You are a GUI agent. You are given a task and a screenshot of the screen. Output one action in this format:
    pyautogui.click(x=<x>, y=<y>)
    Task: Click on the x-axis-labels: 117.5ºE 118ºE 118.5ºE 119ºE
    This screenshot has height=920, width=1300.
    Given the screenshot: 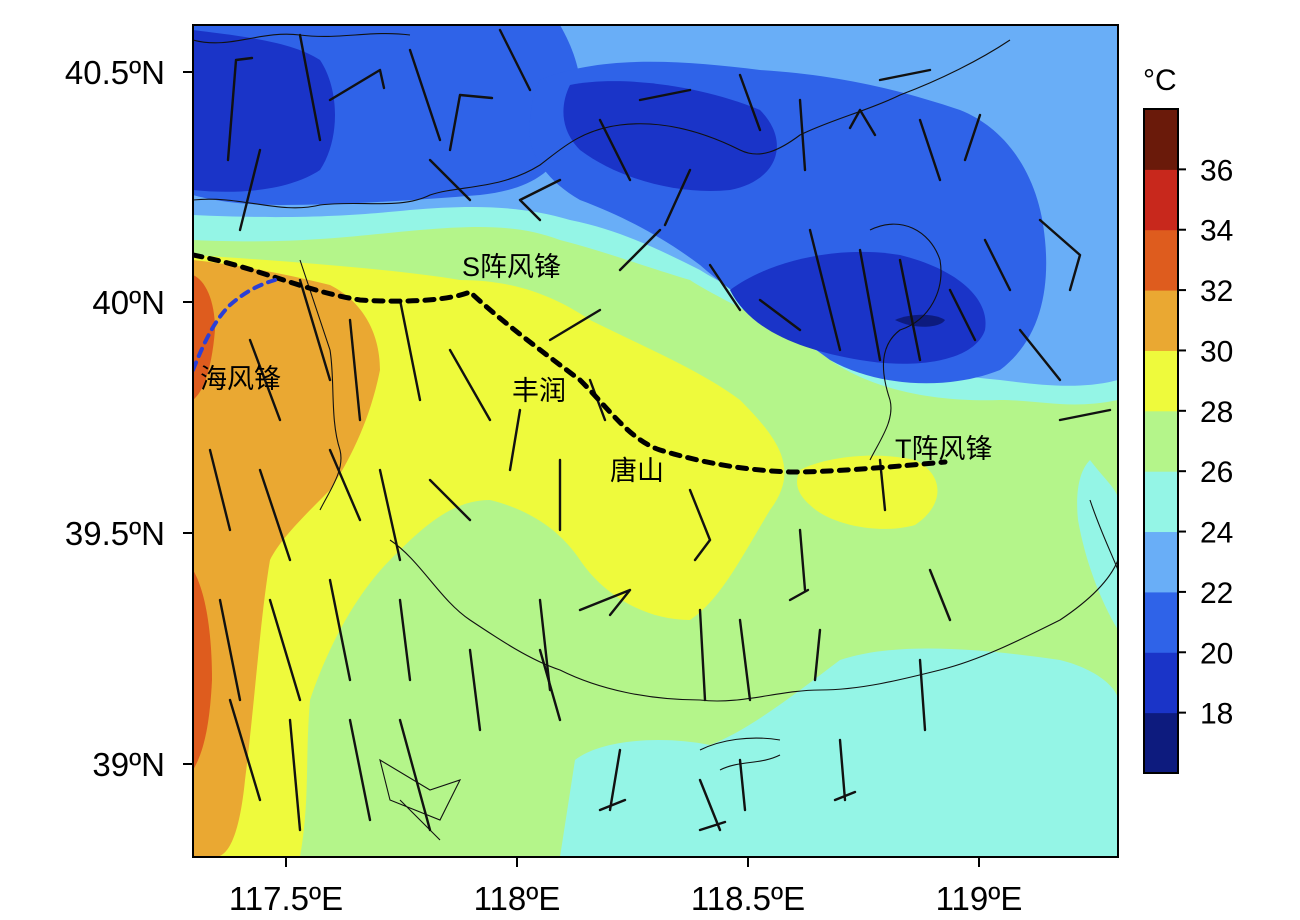 What is the action you would take?
    pyautogui.click(x=625, y=898)
    